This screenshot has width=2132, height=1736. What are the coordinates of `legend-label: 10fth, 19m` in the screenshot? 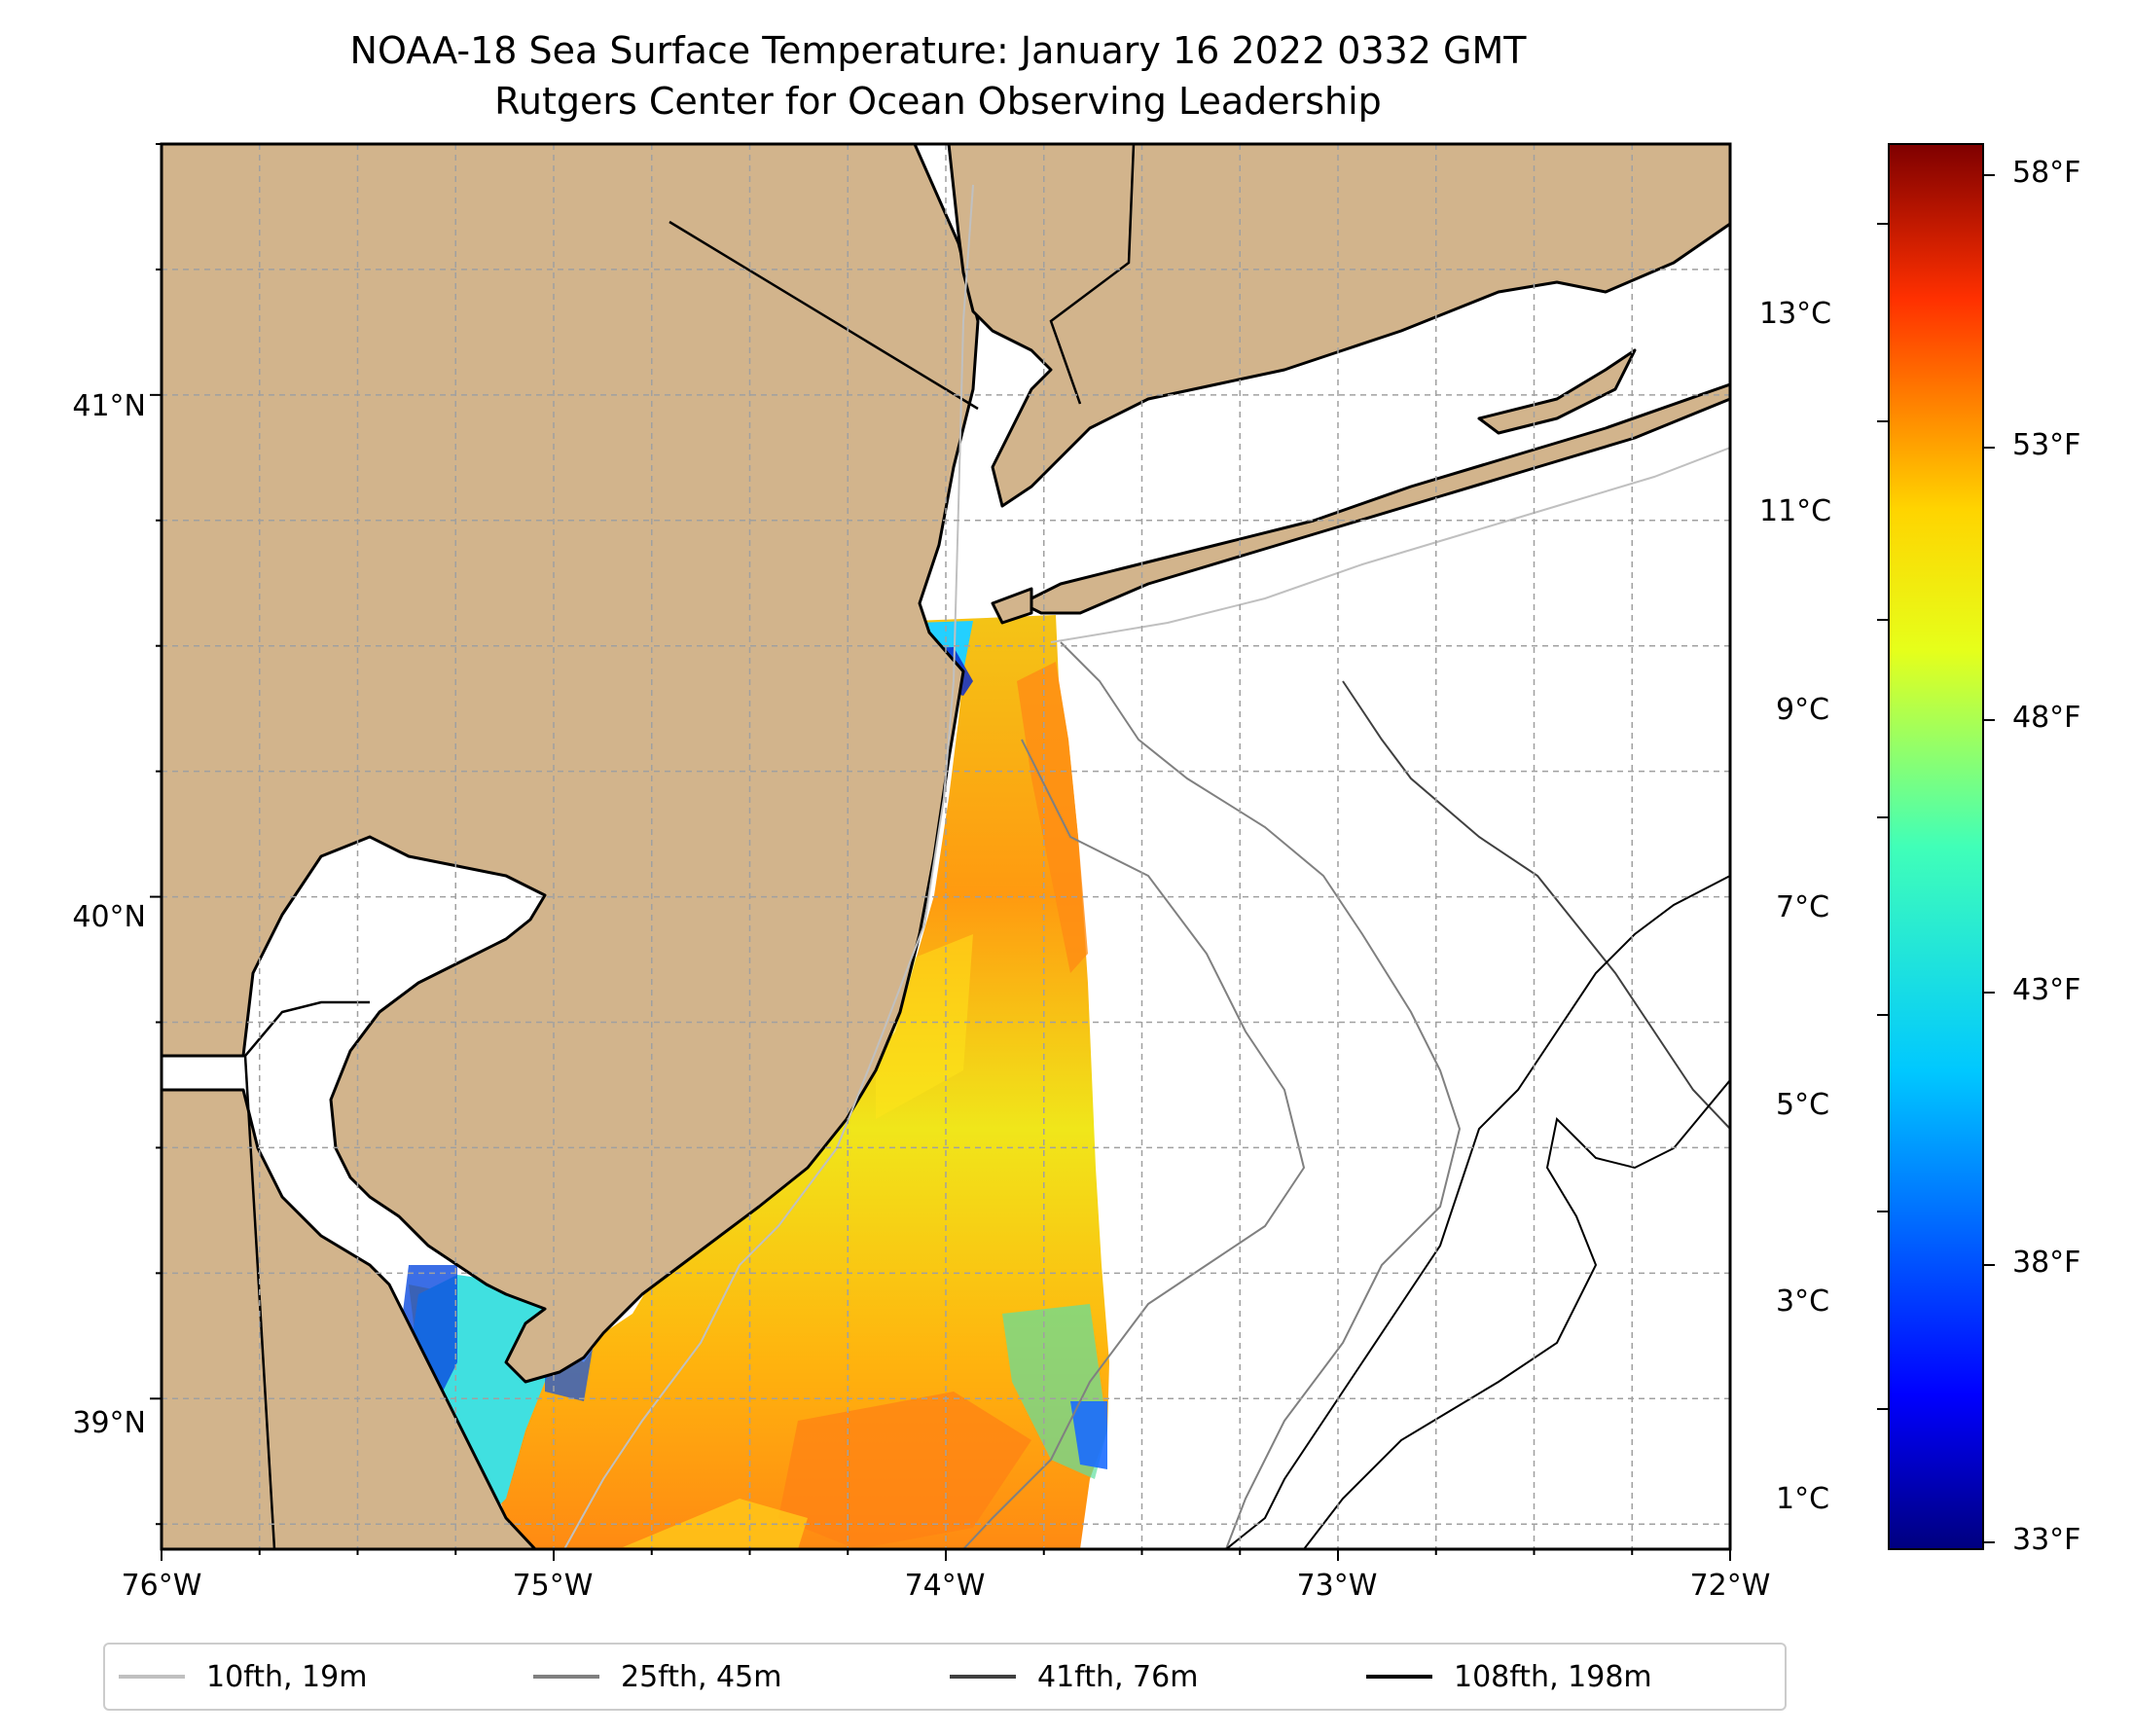 It's located at (287, 1677).